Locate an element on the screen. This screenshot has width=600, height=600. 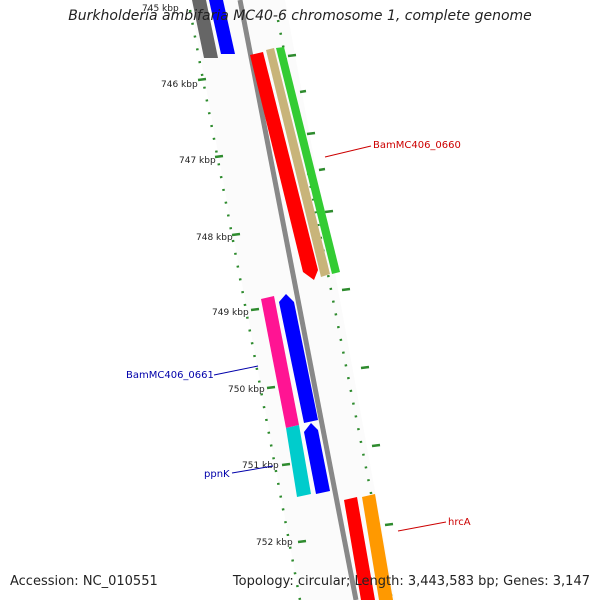
kbp-label-747: 747 kbp is located at coordinates (197, 161).